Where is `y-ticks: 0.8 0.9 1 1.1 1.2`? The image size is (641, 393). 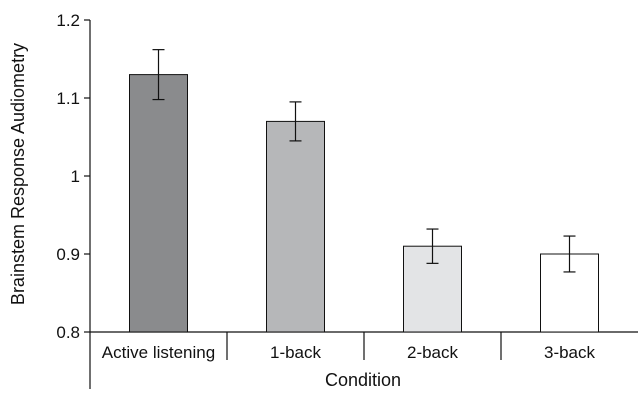
y-ticks: 0.8 0.9 1 1.1 1.2 is located at coordinates (73, 176).